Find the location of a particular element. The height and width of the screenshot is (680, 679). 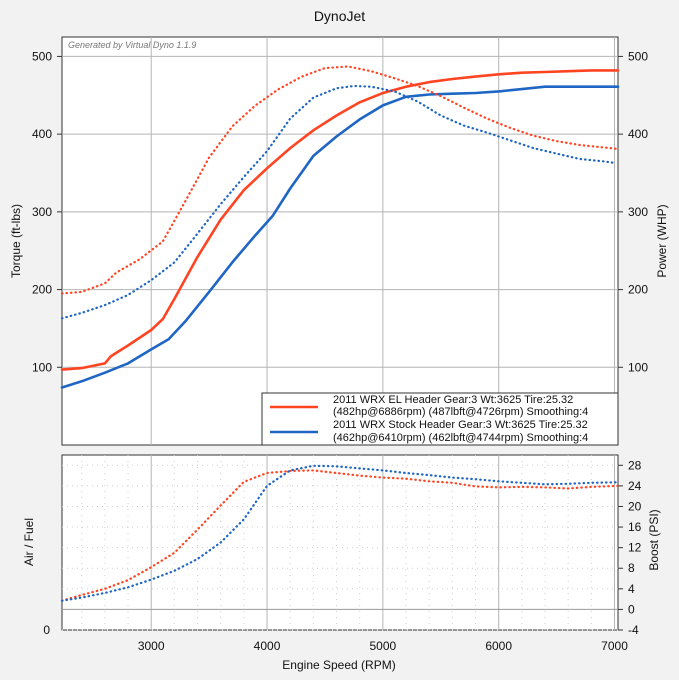

boost-axis-label: Boost (PSI) is located at coordinates (654, 539).